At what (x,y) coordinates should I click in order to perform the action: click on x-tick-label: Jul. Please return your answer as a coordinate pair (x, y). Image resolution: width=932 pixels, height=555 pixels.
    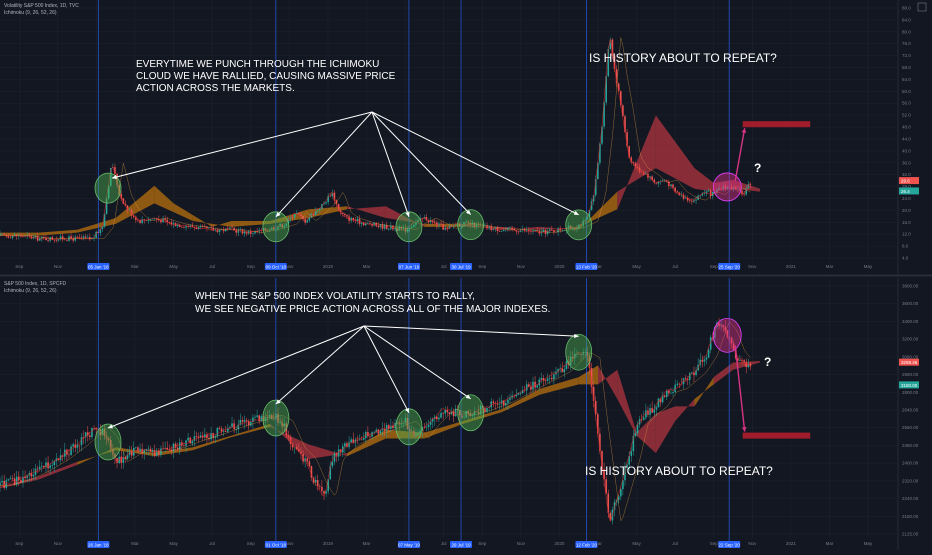
    Looking at the image, I should click on (444, 543).